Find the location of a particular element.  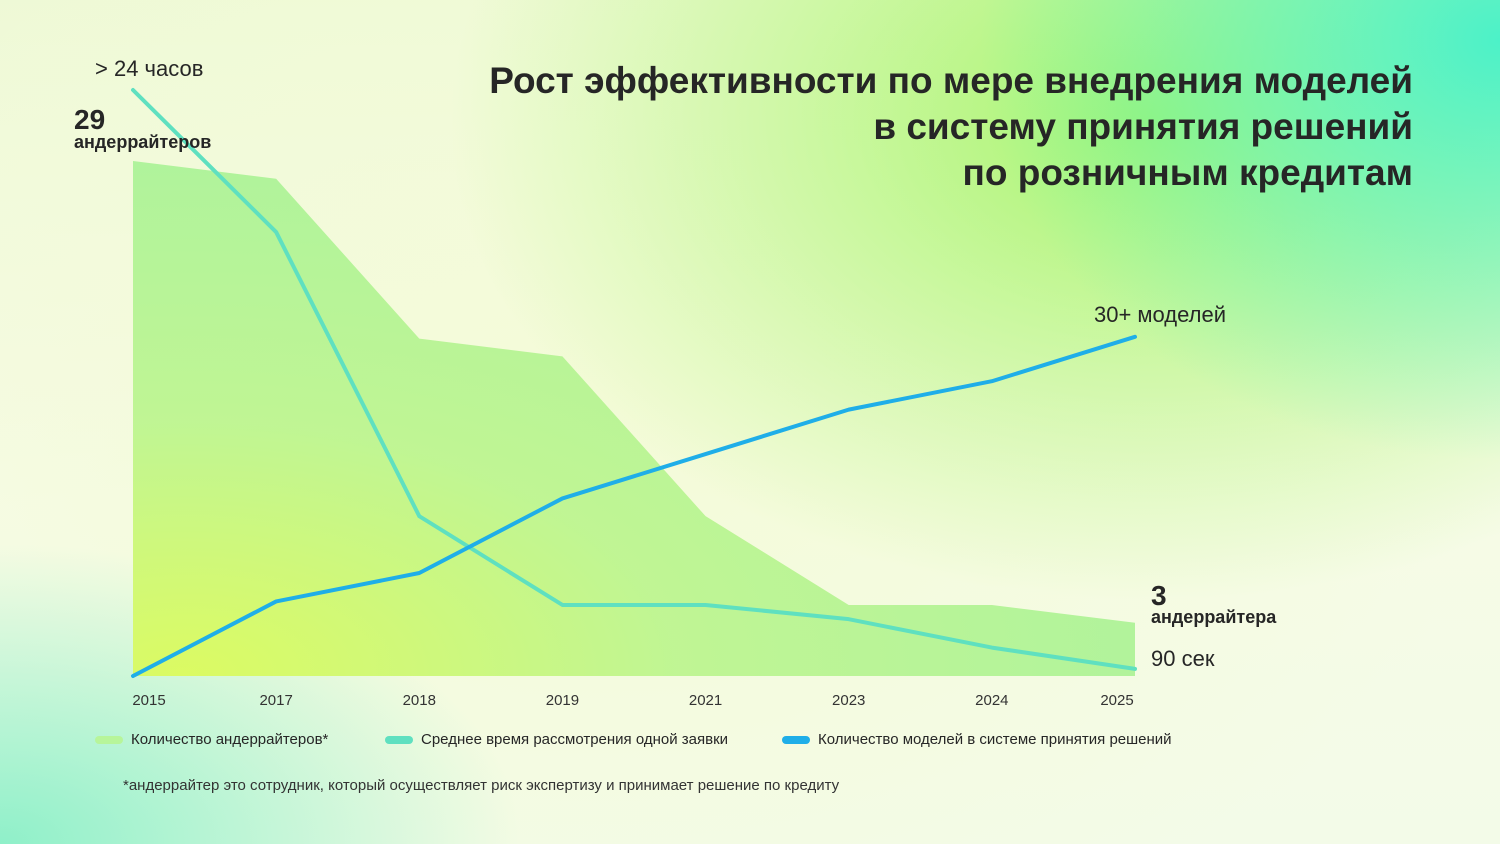

underwriters-start-value: 29 is located at coordinates (90, 119).